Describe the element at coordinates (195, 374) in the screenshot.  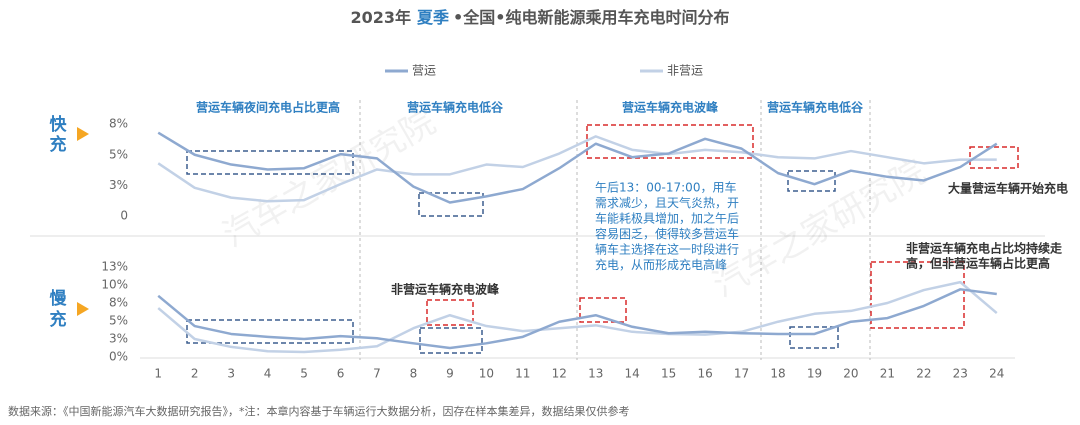
I see `x-tick-label: 2` at that location.